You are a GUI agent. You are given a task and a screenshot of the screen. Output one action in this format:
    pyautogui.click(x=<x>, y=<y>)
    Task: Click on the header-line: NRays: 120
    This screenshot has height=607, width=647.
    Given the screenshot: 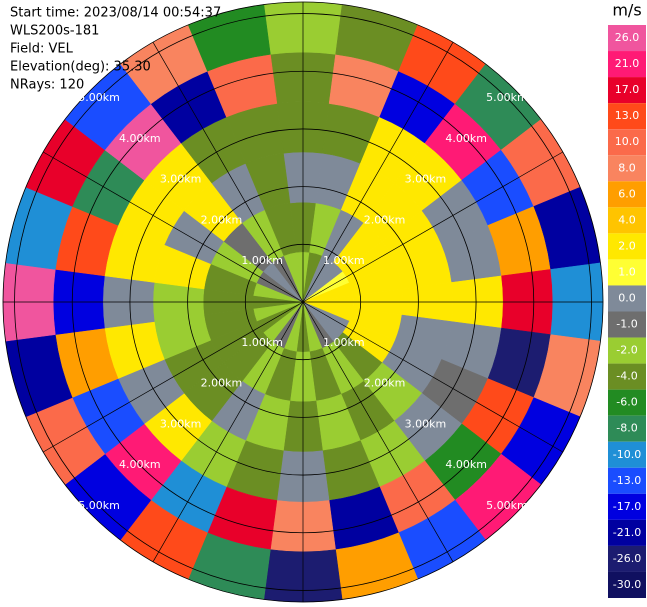 What is the action you would take?
    pyautogui.click(x=47, y=85)
    